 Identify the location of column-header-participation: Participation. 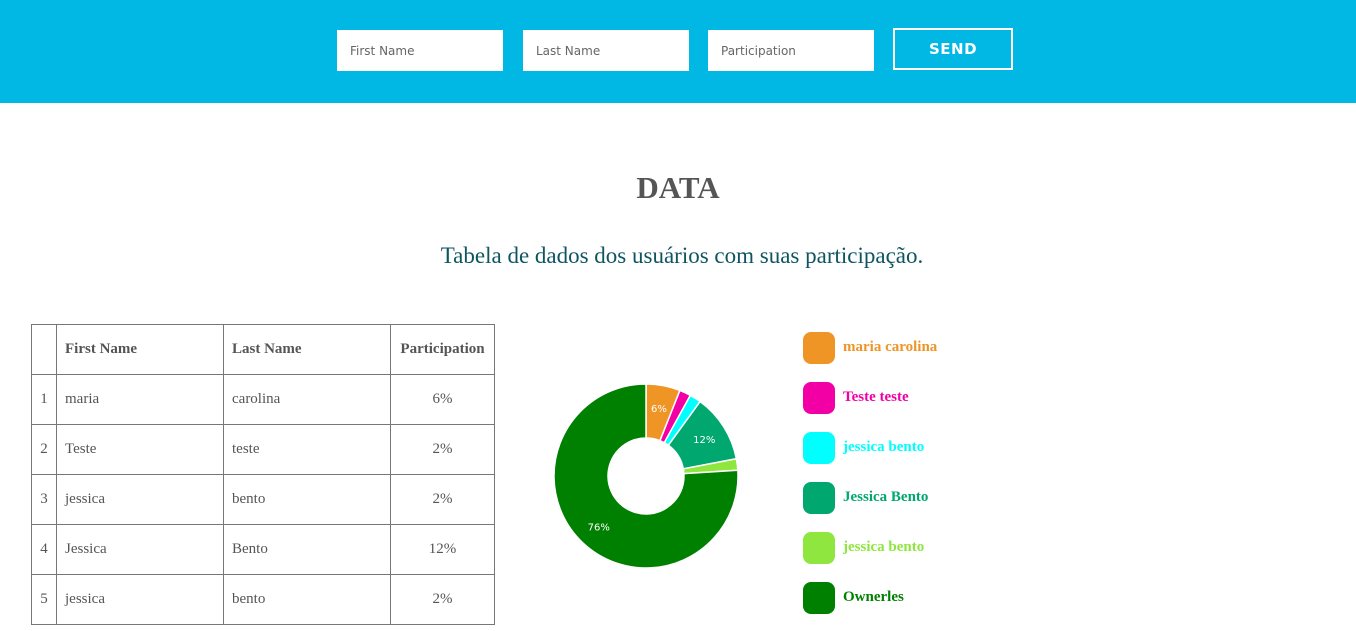
(442, 349).